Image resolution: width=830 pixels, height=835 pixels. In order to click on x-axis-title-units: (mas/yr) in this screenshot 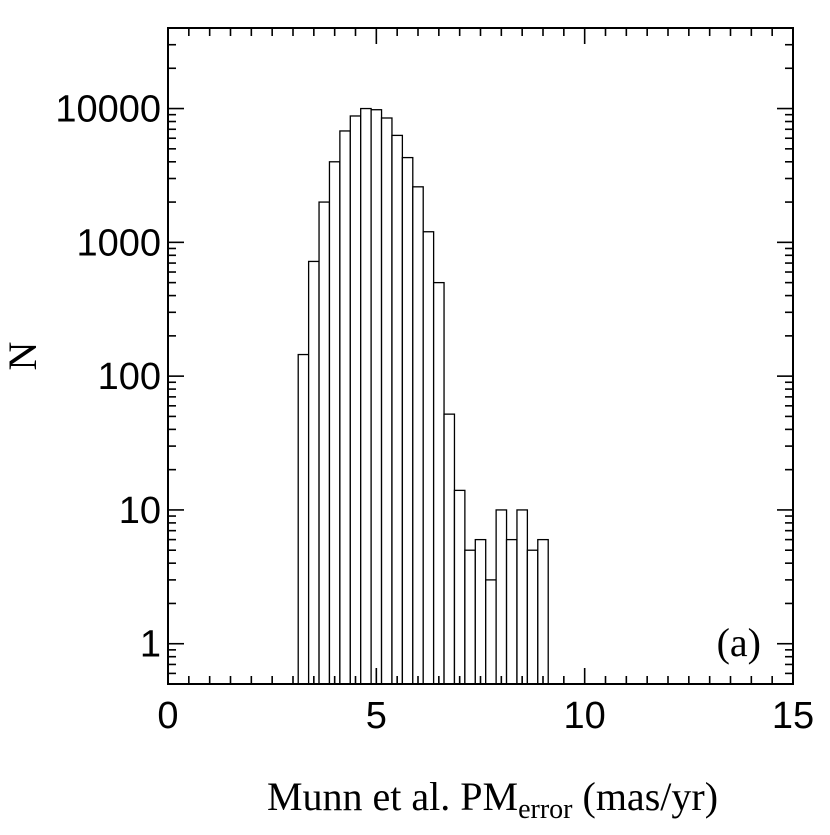, I will do `click(646, 796)`.